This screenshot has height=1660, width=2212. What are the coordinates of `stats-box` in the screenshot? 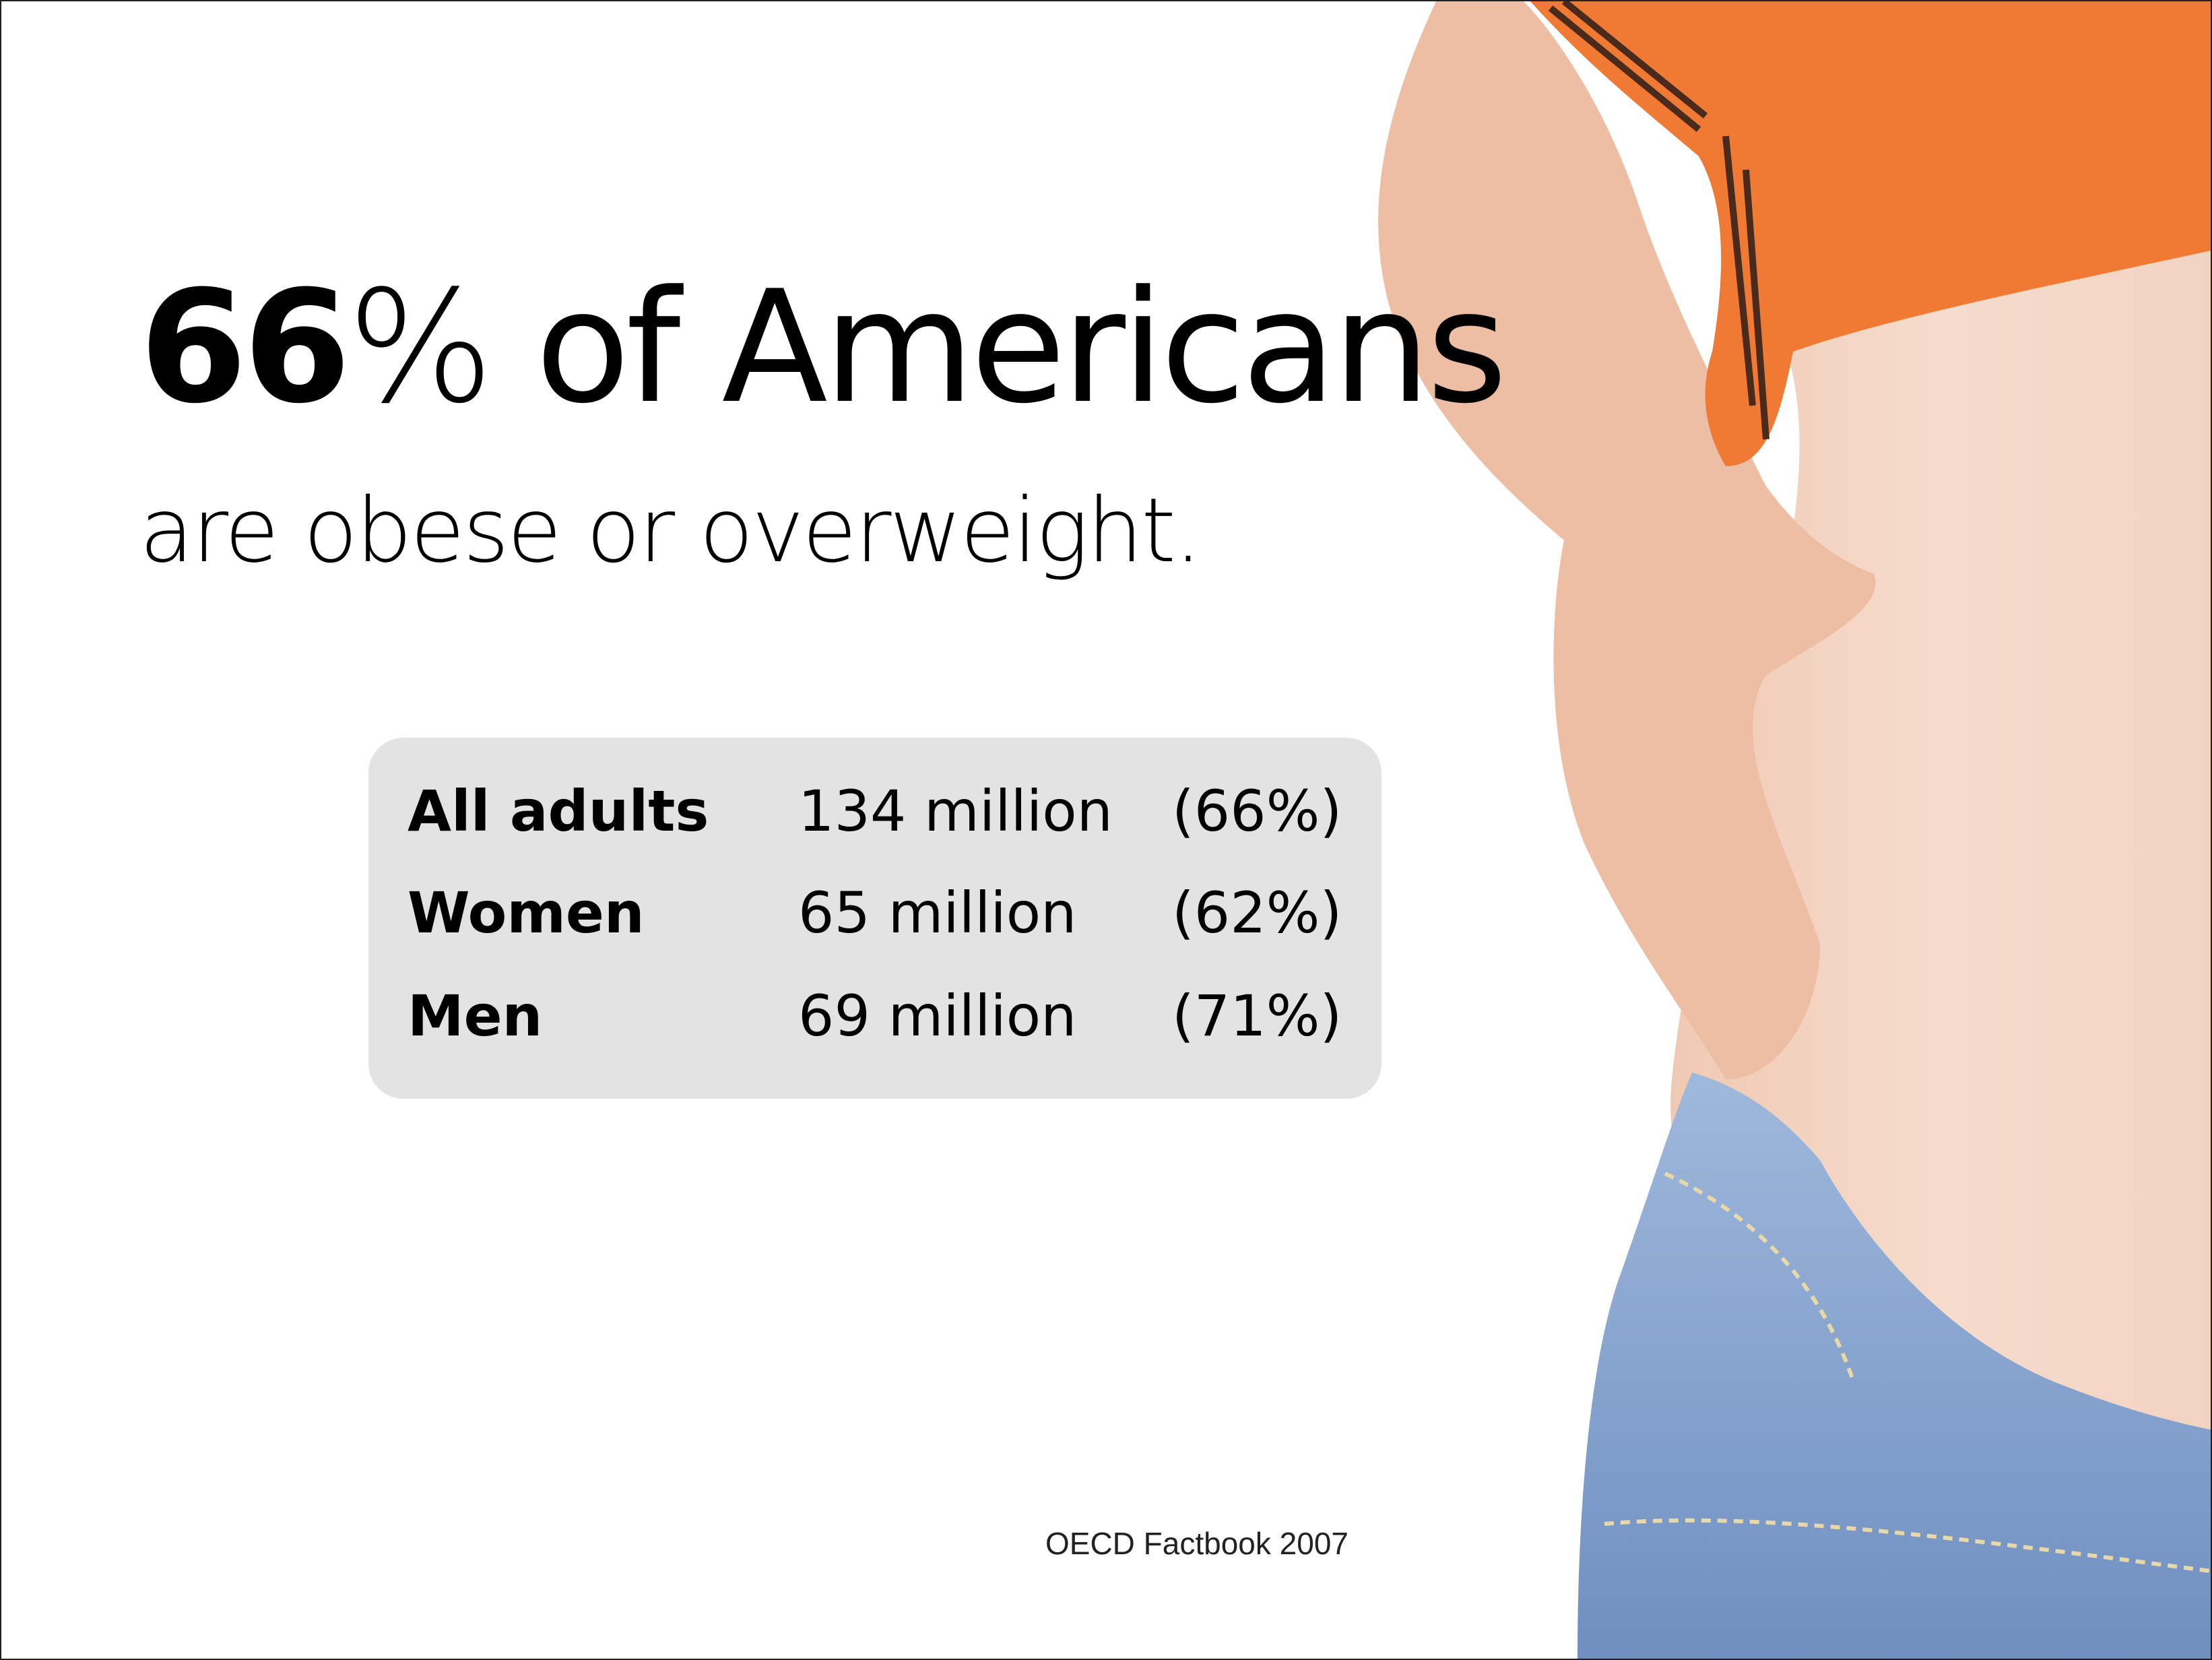 It's located at (874, 918).